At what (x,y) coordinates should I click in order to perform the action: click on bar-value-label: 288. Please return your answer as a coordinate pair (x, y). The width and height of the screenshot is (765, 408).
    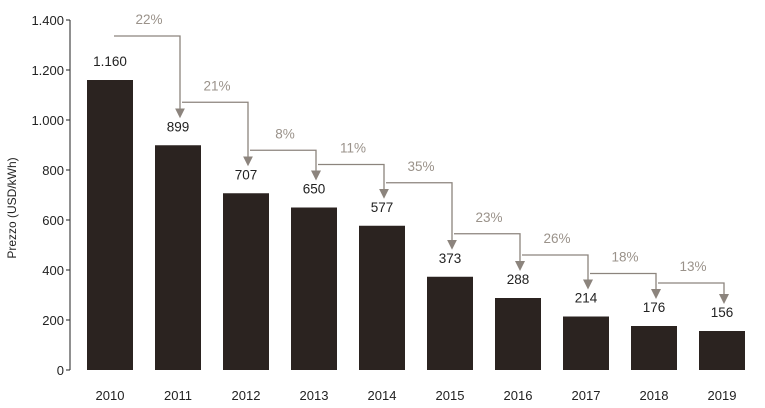
    Looking at the image, I should click on (518, 279).